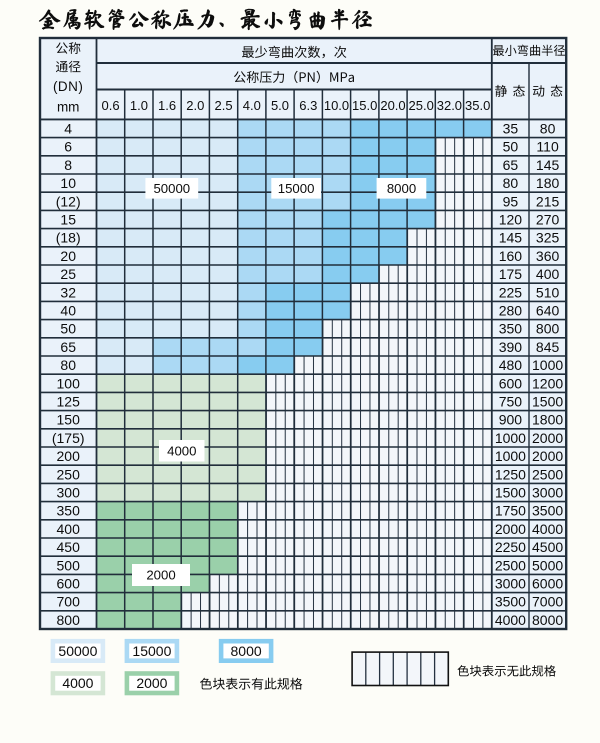 The image size is (600, 743). What do you see at coordinates (548, 347) in the screenshot?
I see `svg-text: 845` at bounding box center [548, 347].